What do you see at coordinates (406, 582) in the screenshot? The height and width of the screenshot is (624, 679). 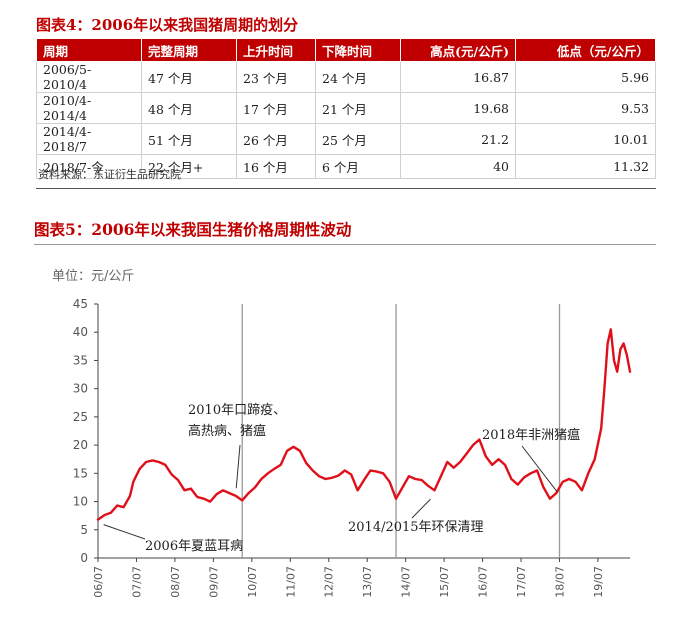 I see `x-tick-label: 14/07` at bounding box center [406, 582].